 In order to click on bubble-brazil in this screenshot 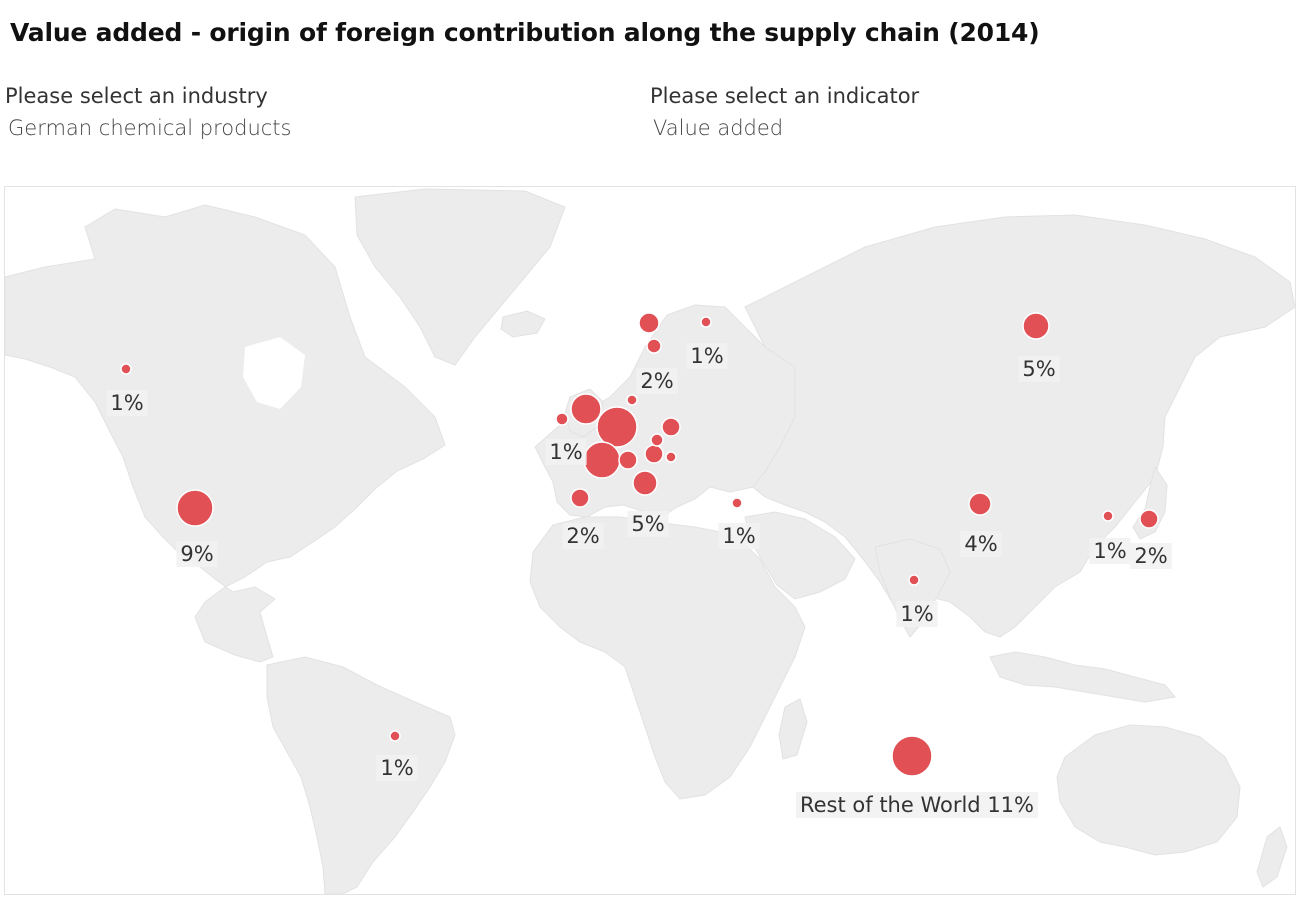, I will do `click(395, 736)`.